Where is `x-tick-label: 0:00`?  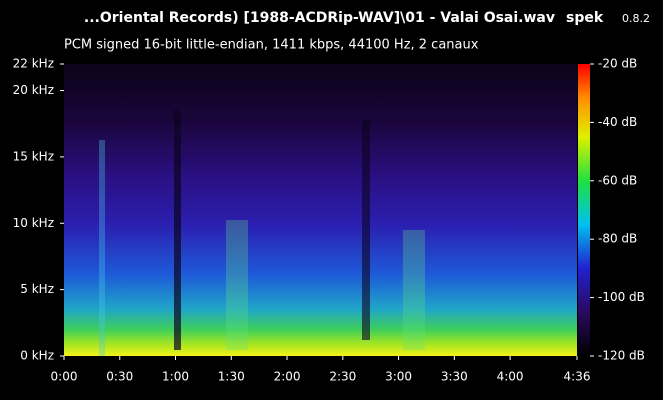 x-tick-label: 0:00 is located at coordinates (64, 377).